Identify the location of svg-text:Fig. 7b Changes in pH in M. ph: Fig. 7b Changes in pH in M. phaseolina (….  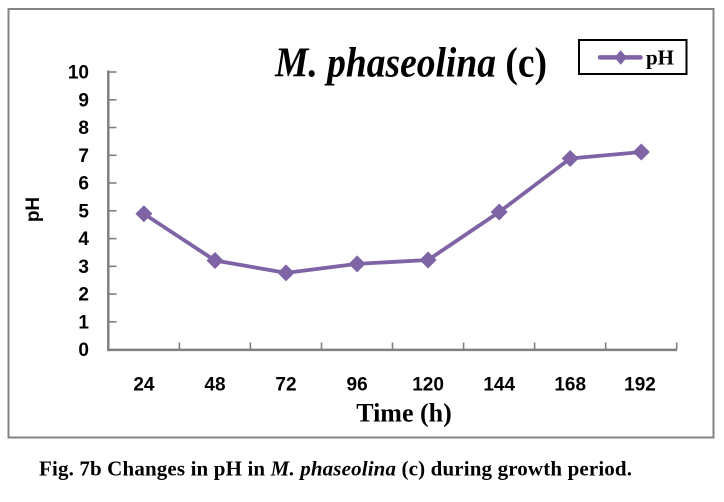
(335, 469).